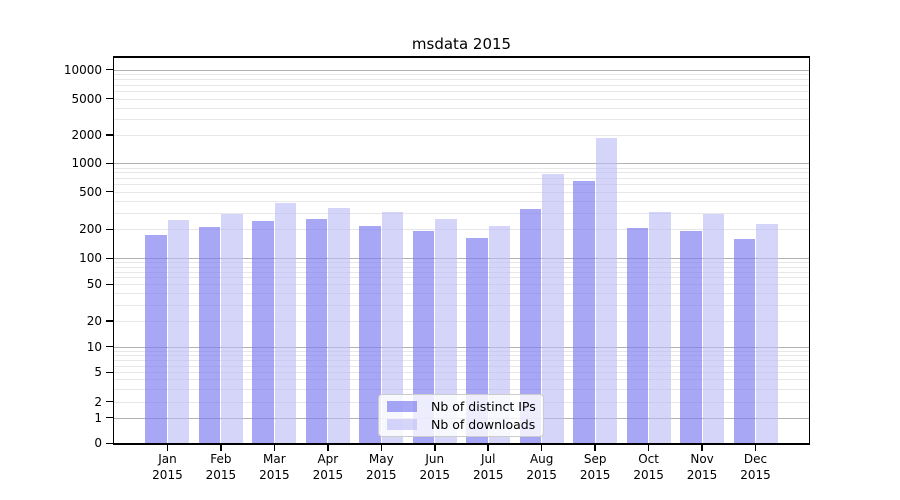 The height and width of the screenshot is (500, 900). I want to click on legend-swatch-downloads, so click(402, 425).